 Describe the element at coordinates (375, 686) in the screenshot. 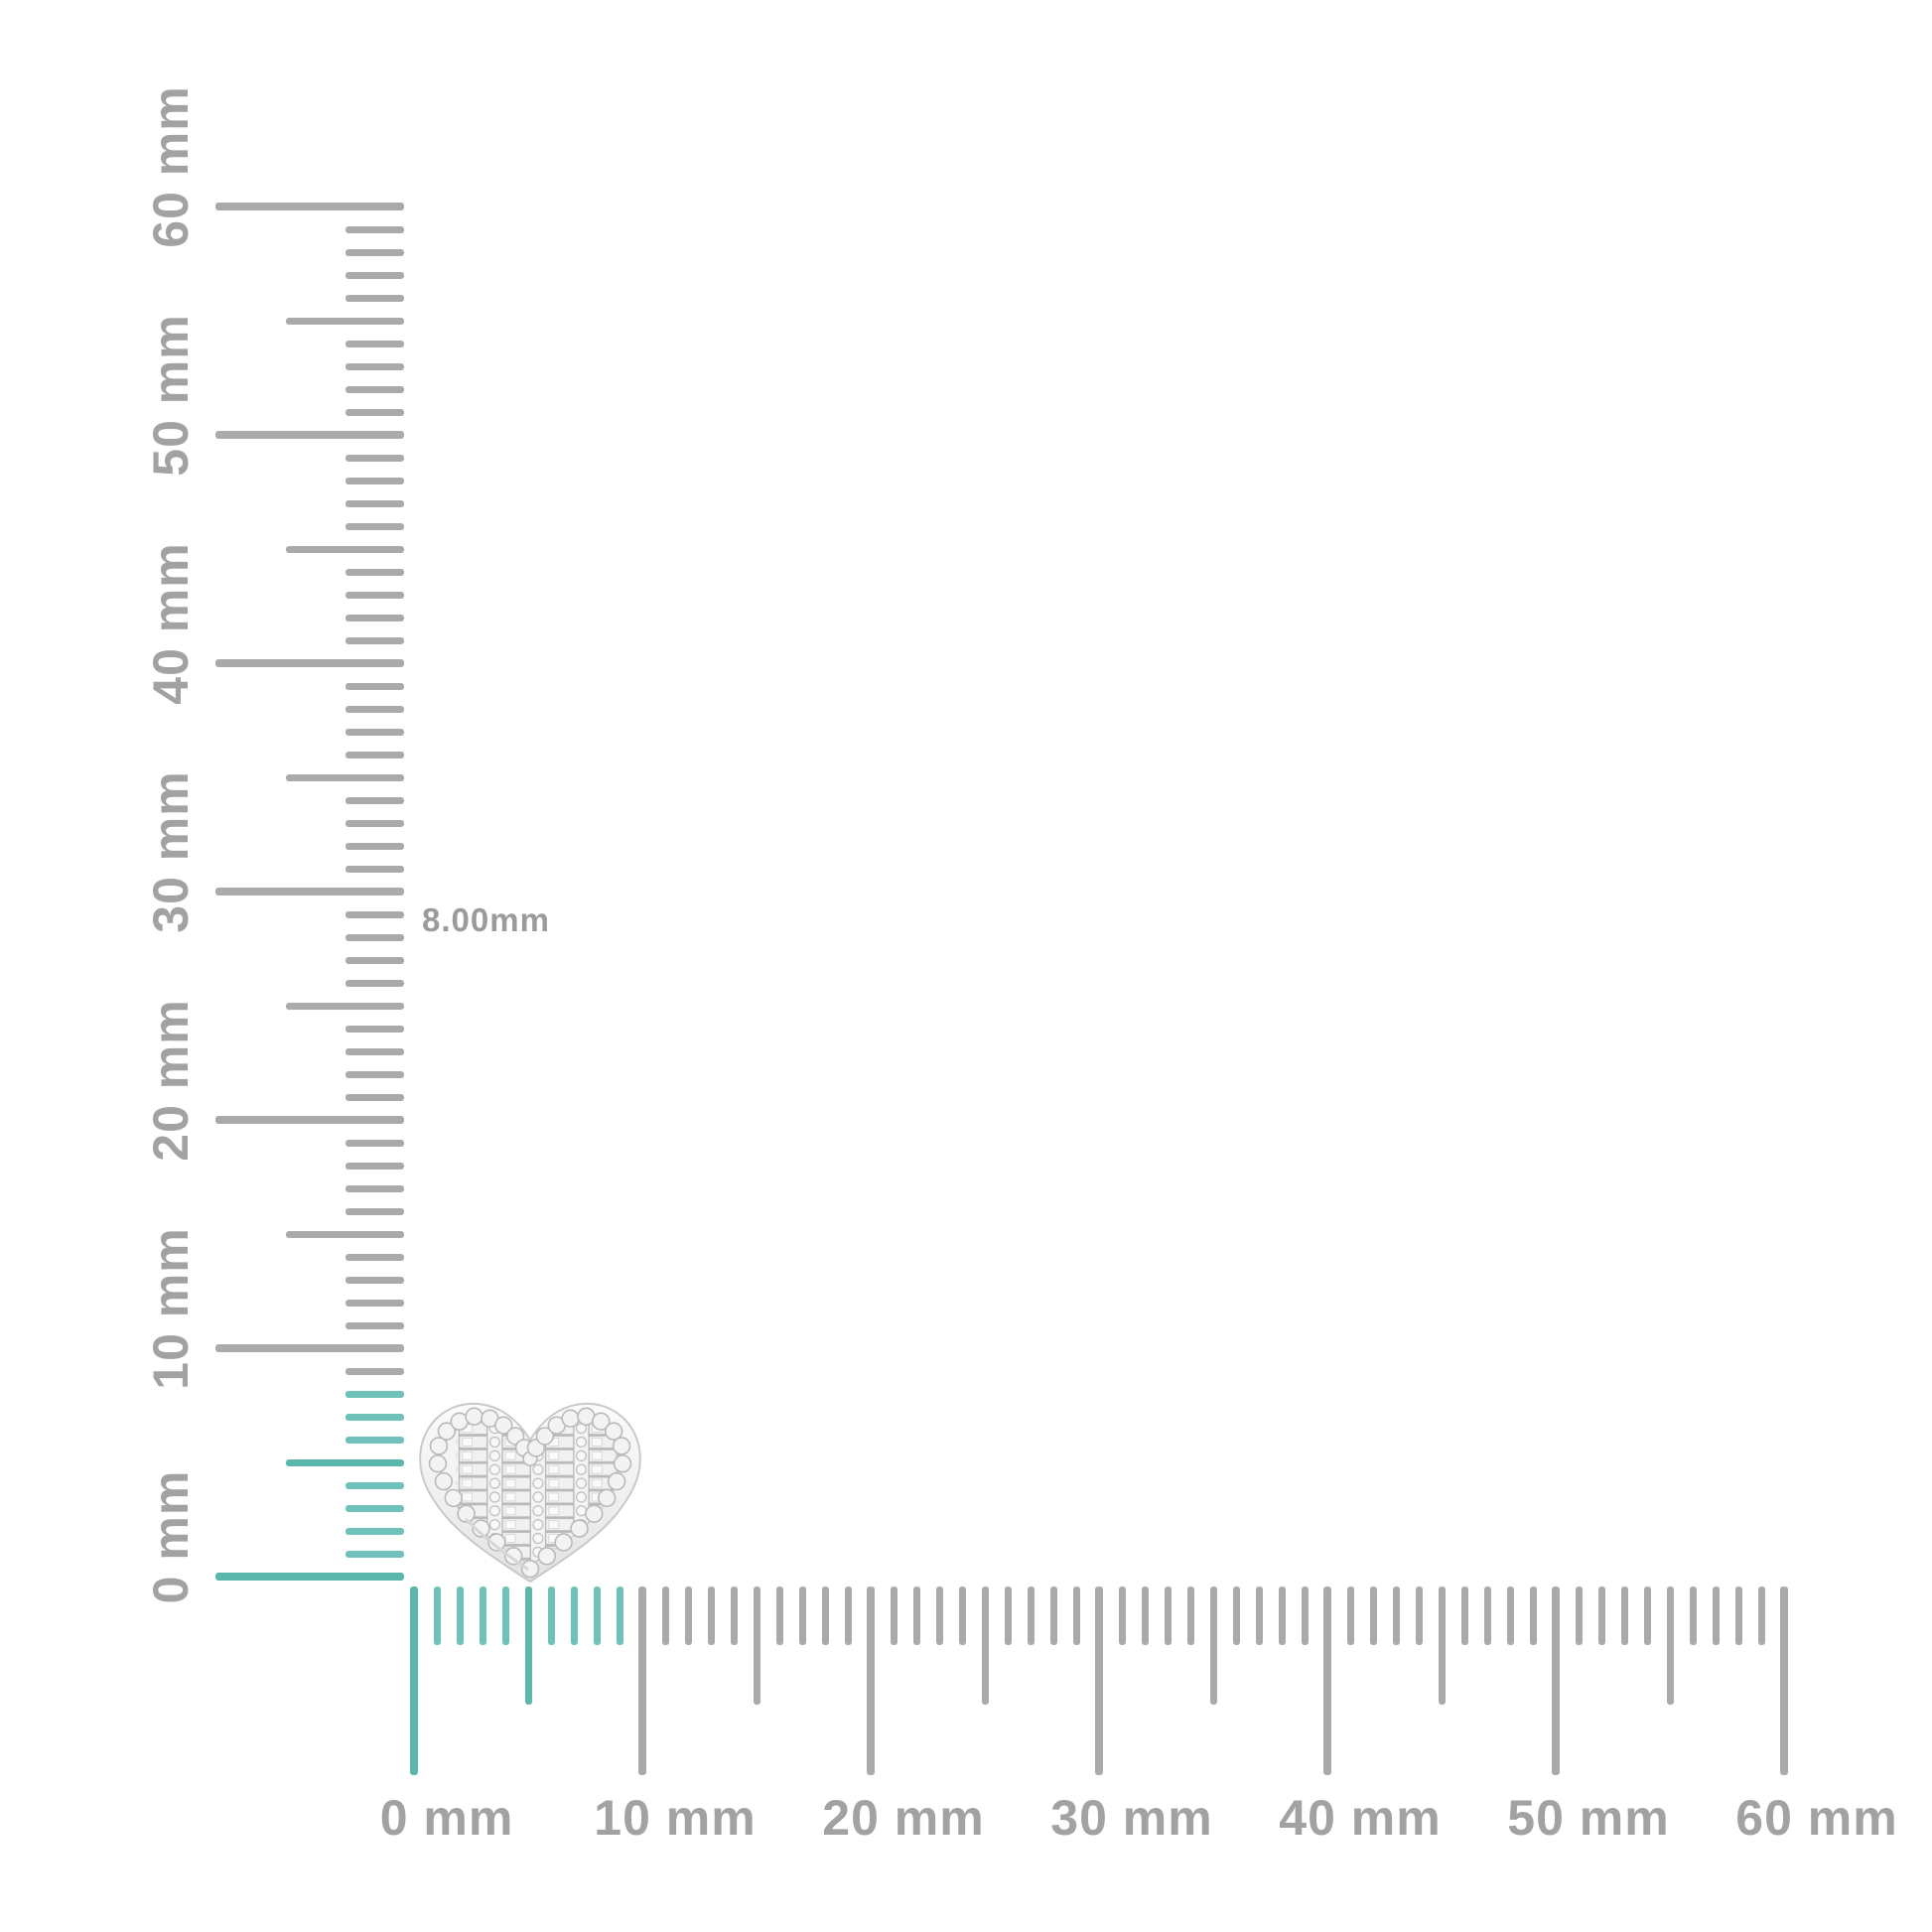

I see `vertical-tick-39mm` at that location.